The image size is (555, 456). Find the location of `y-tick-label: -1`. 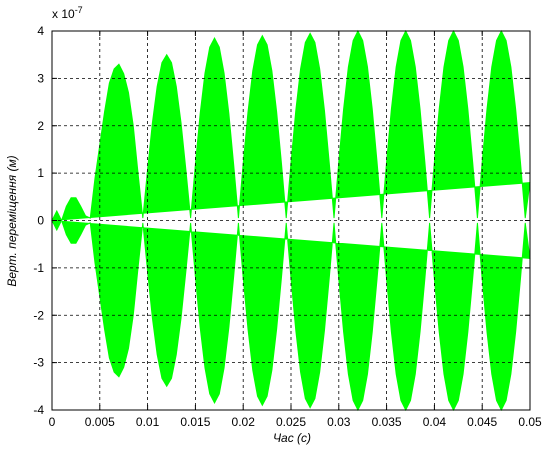

y-tick-label: -1 is located at coordinates (38, 268).